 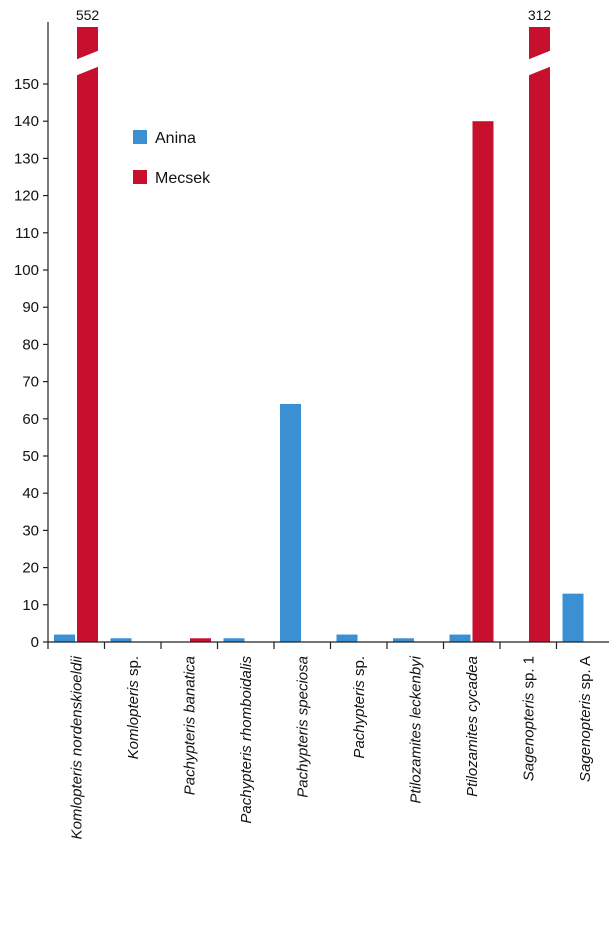 I want to click on y-tick-label: 50, so click(x=30, y=456).